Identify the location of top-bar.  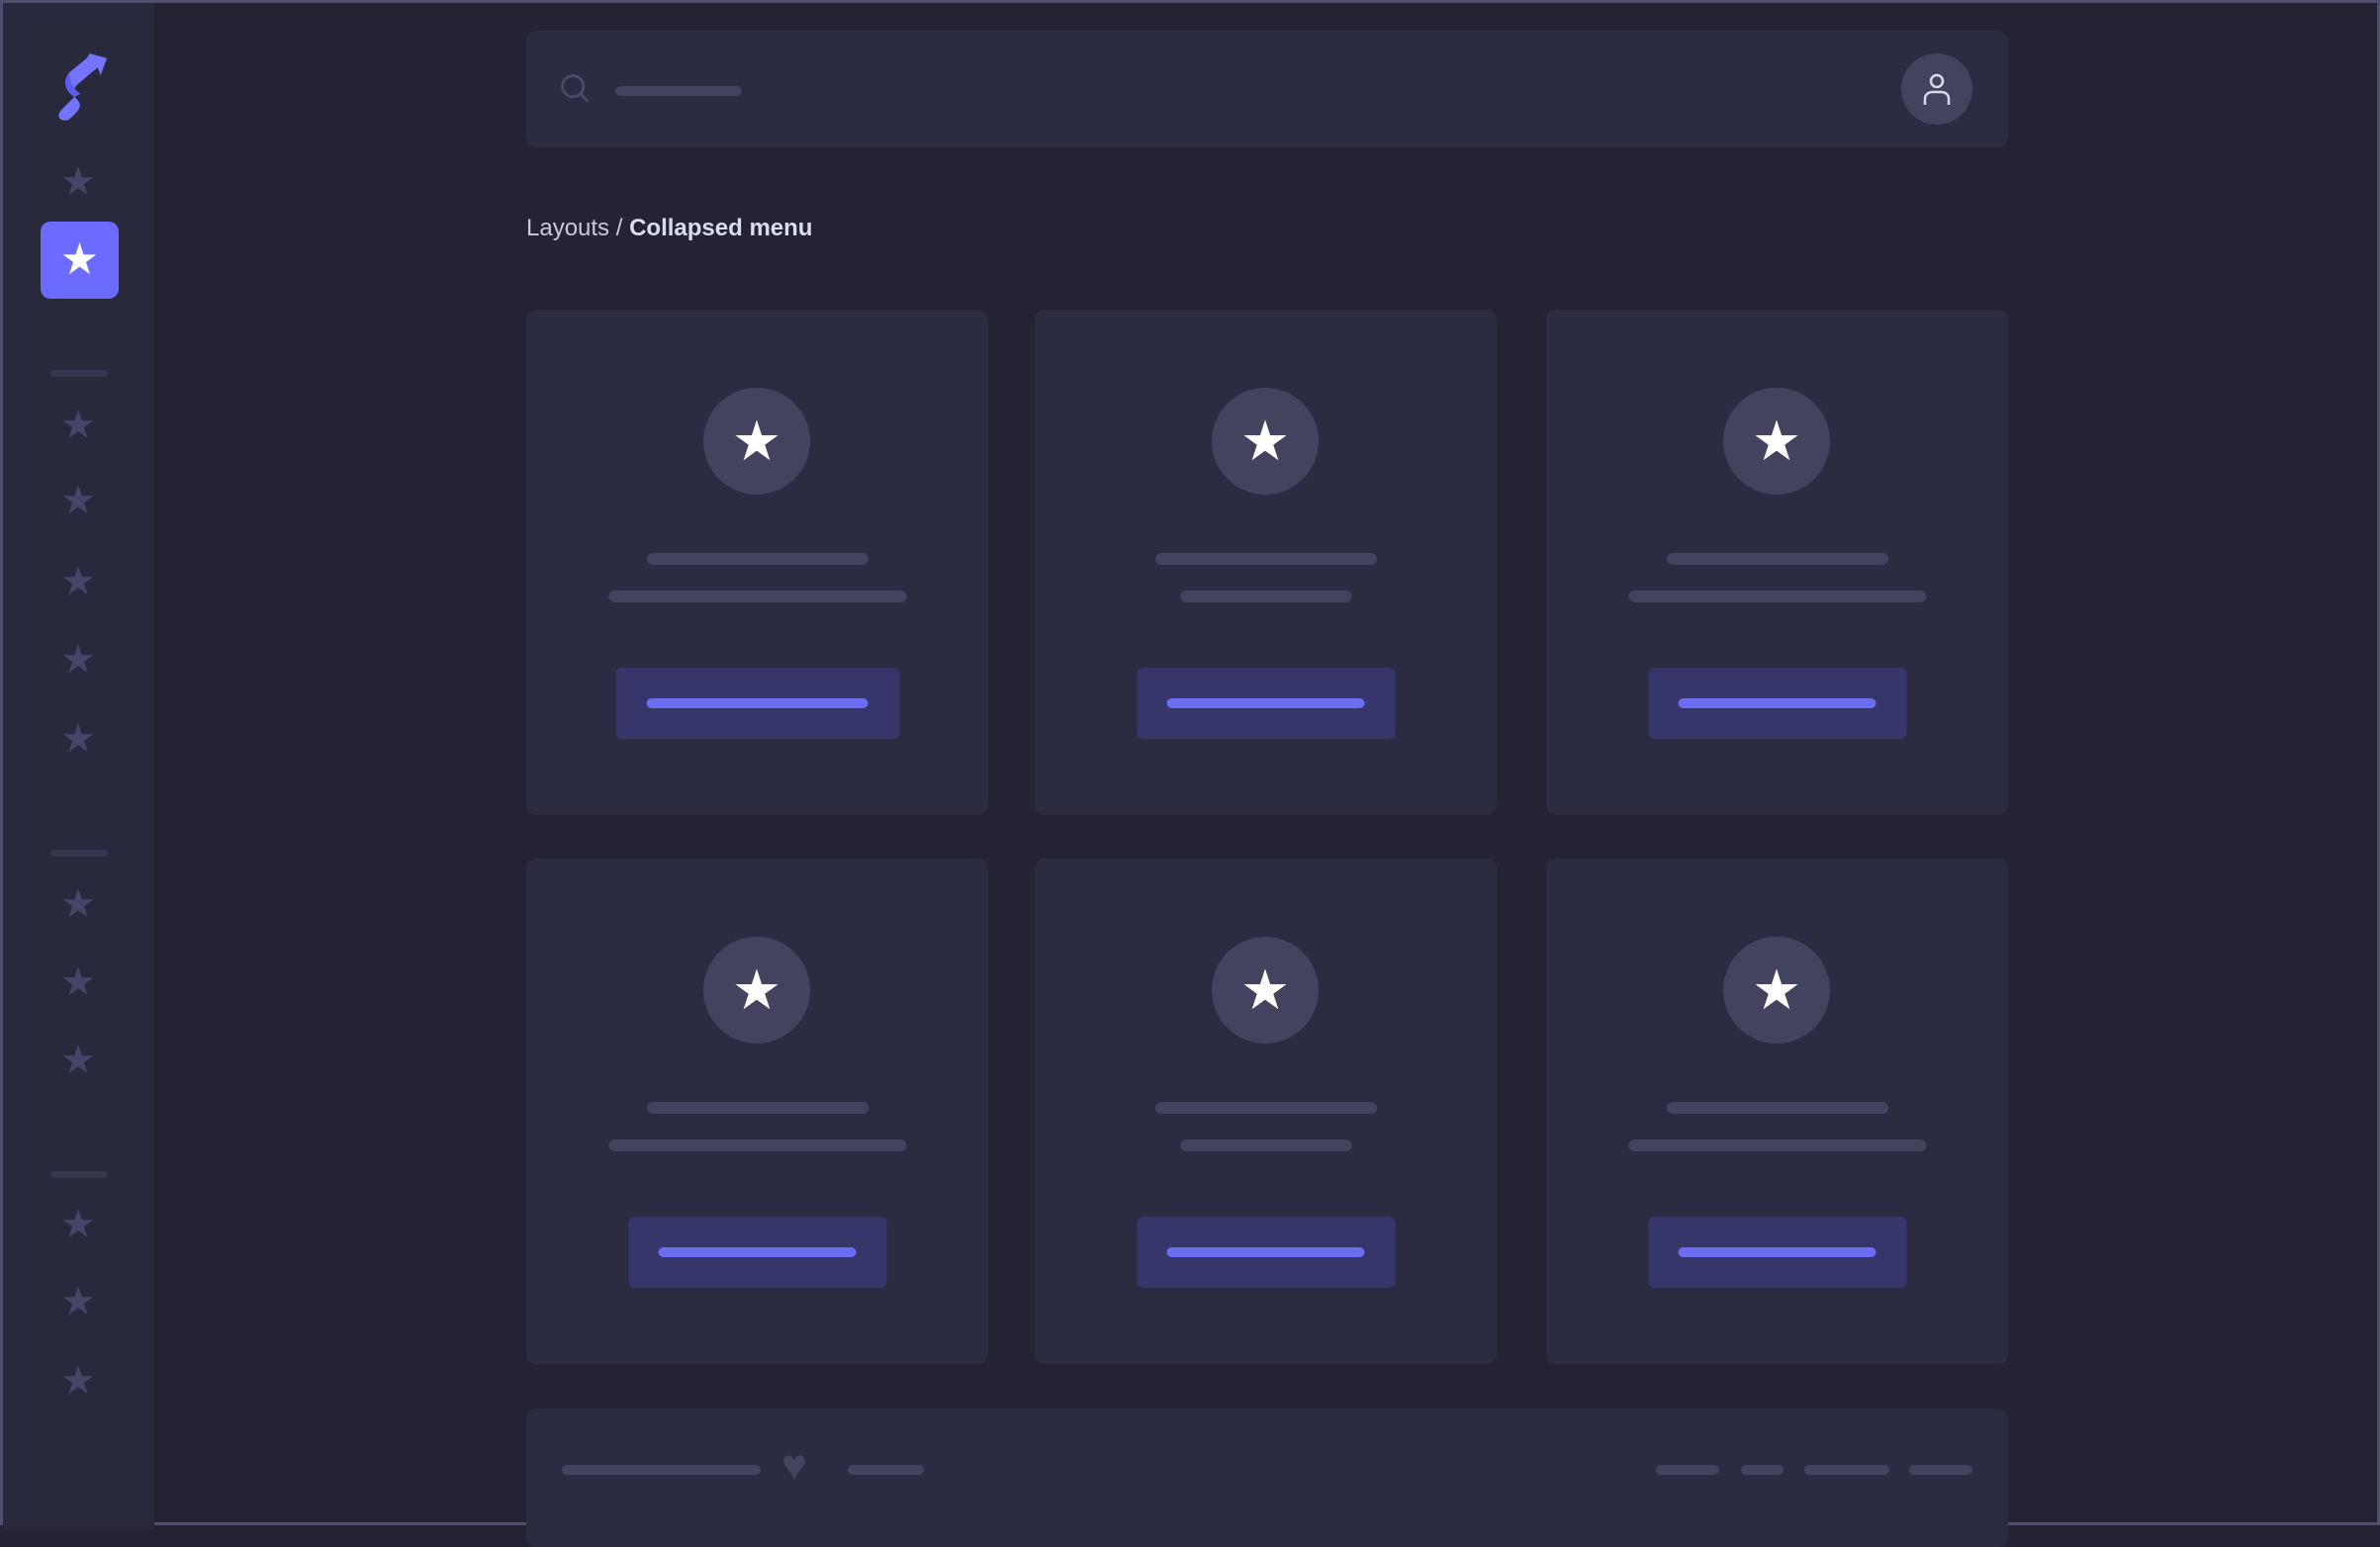
(1267, 89).